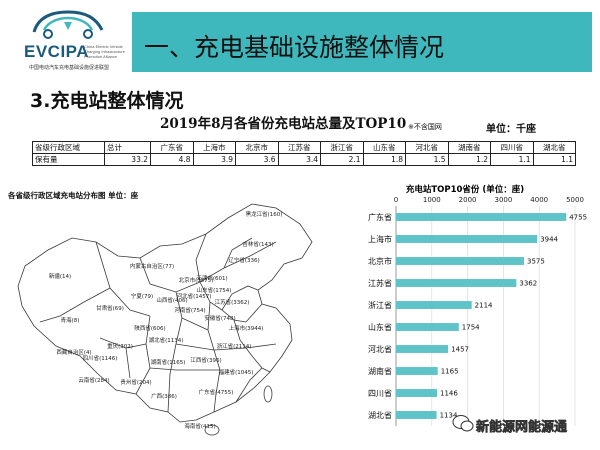 The image size is (600, 450). Describe the element at coordinates (575, 200) in the screenshot. I see `chart-x-tick-label: 5000` at that location.